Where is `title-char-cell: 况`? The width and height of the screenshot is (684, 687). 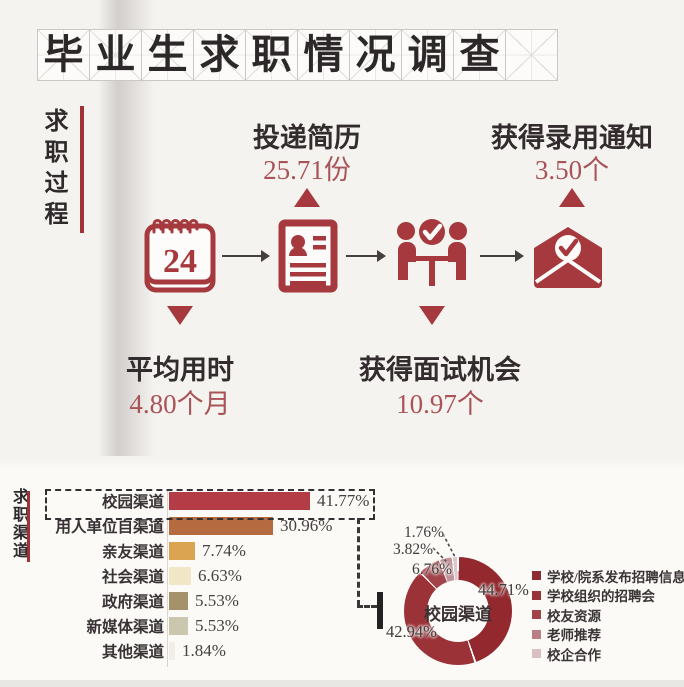
title-char-cell: 况 is located at coordinates (375, 55).